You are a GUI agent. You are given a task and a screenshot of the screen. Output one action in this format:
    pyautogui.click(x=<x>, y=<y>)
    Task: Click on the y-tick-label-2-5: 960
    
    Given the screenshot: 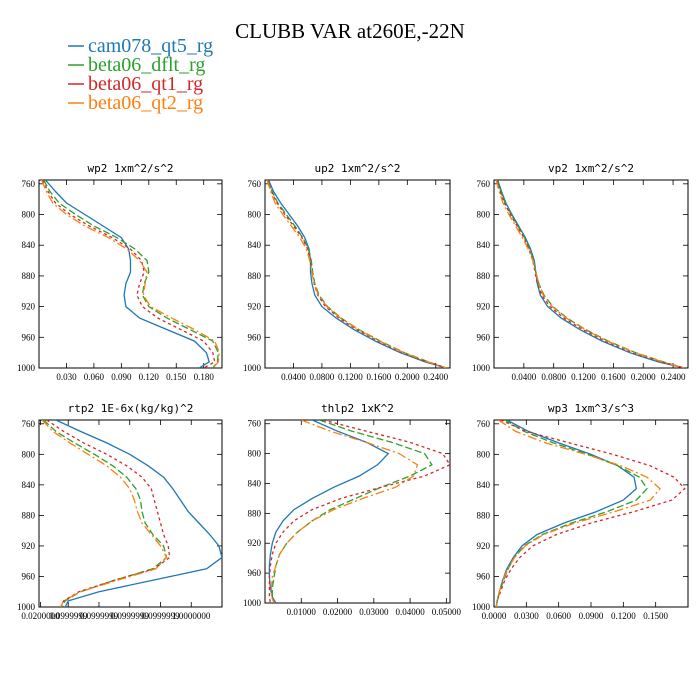 What is the action you would take?
    pyautogui.click(x=484, y=337)
    